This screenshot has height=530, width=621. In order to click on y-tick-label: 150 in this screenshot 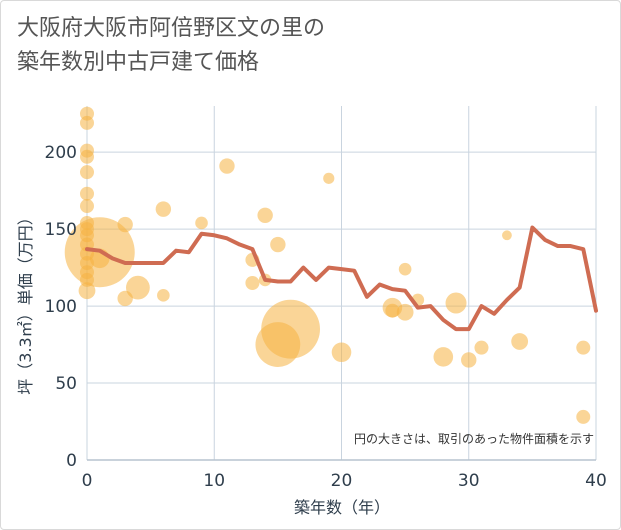, I will do `click(61, 230)`.